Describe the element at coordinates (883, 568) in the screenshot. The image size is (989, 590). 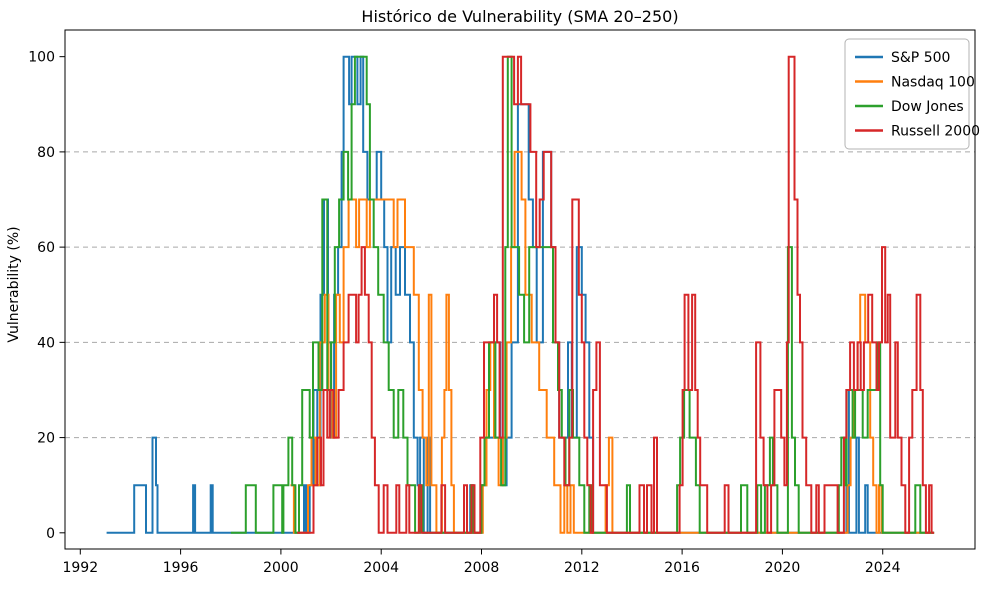
I see `x-tick-label: 2024` at that location.